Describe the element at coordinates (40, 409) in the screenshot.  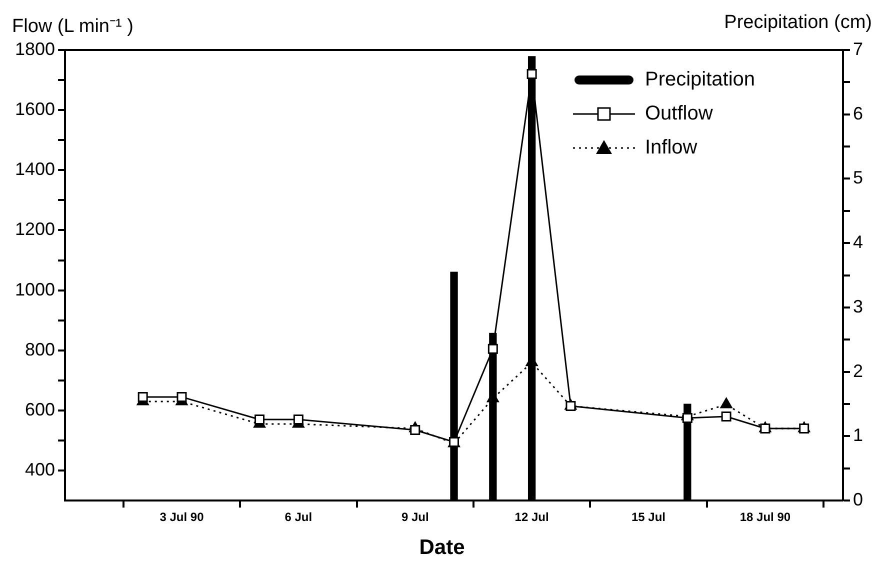
I see `y-tick-label: 600` at that location.